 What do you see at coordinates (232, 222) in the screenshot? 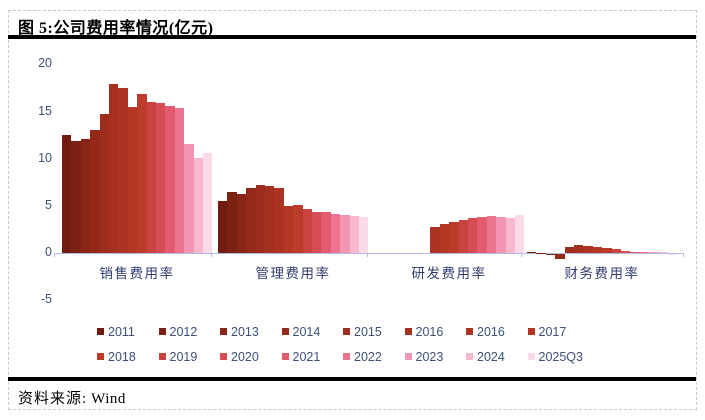
I see `bar-2012-管理费用率` at bounding box center [232, 222].